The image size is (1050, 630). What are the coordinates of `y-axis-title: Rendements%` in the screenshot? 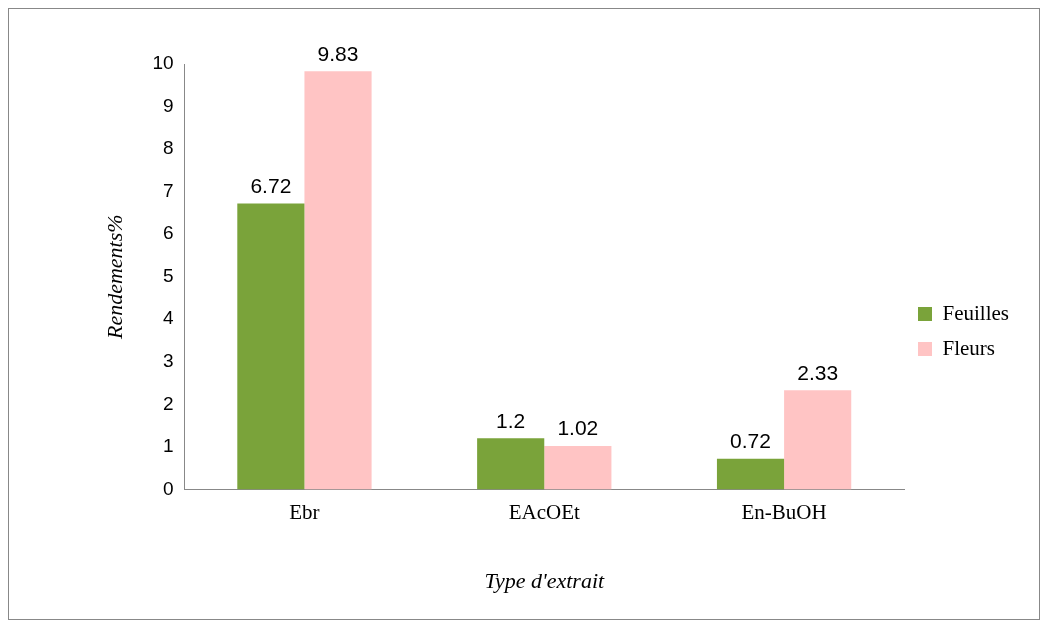 It's located at (114, 277).